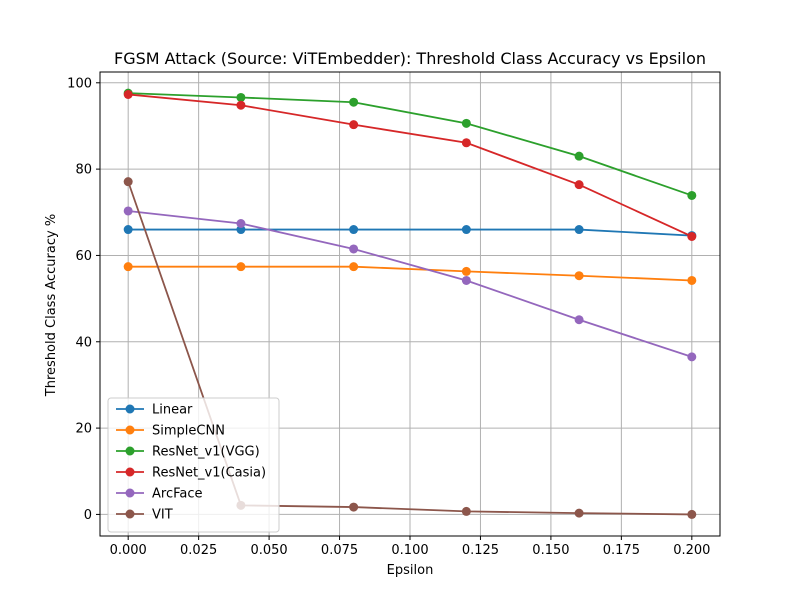 The image size is (800, 600). What do you see at coordinates (83, 342) in the screenshot?
I see `y-tick-label: 40` at bounding box center [83, 342].